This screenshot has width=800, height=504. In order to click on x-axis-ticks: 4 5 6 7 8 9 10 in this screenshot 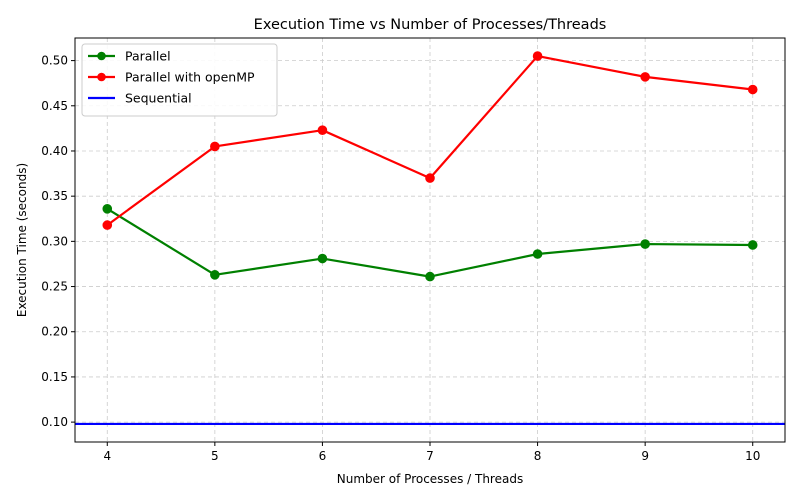, I will do `click(431, 452)`.